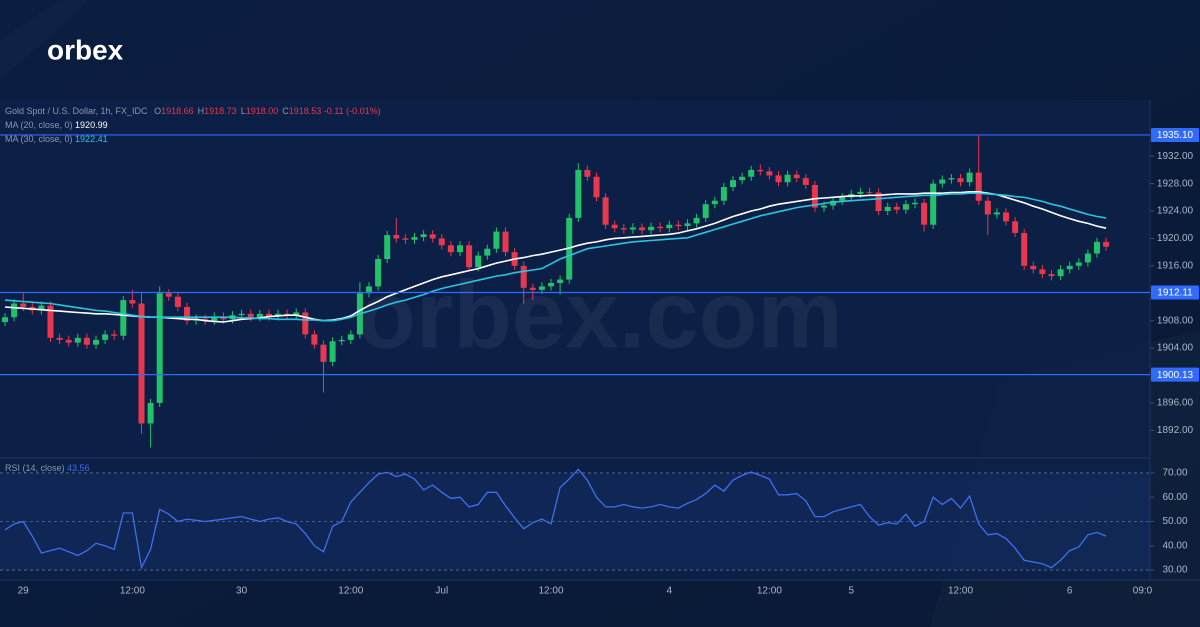 The image size is (1200, 627). Describe the element at coordinates (39, 125) in the screenshot. I see `legend-name: MA (20, close, 0)` at that location.